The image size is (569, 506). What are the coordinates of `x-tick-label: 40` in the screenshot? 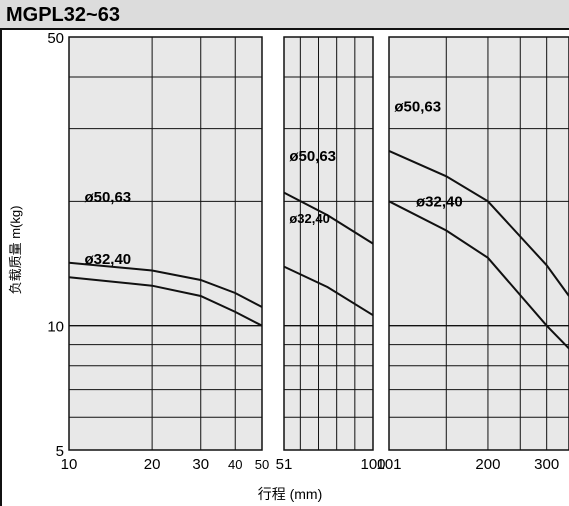 It's located at (235, 464).